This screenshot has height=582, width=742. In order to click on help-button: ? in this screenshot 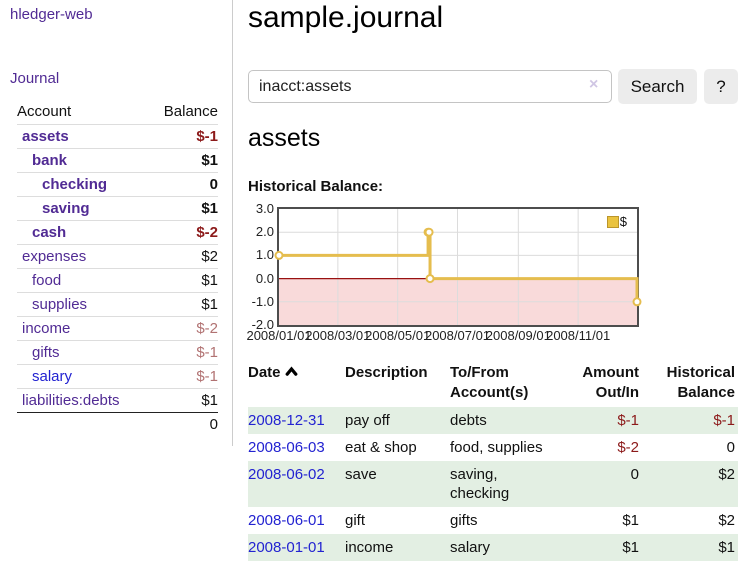, I will do `click(721, 86)`.